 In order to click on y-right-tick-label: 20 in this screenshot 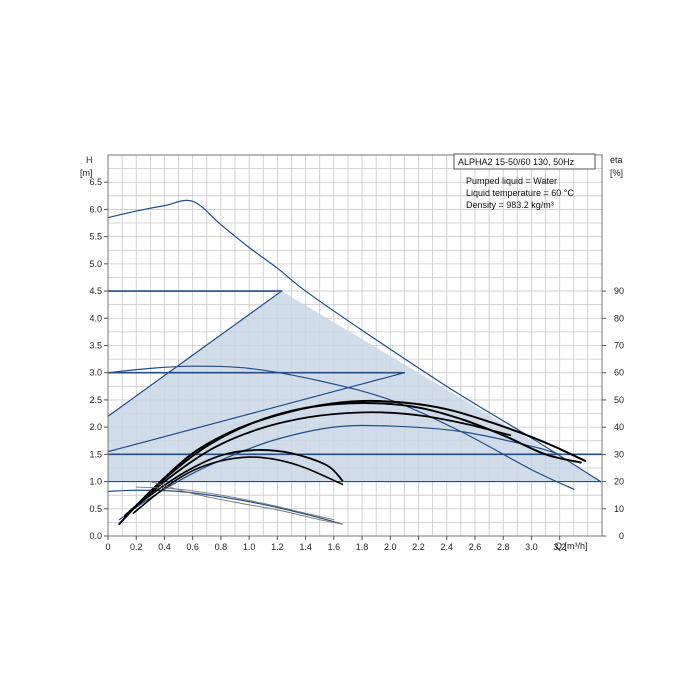, I will do `click(619, 482)`.